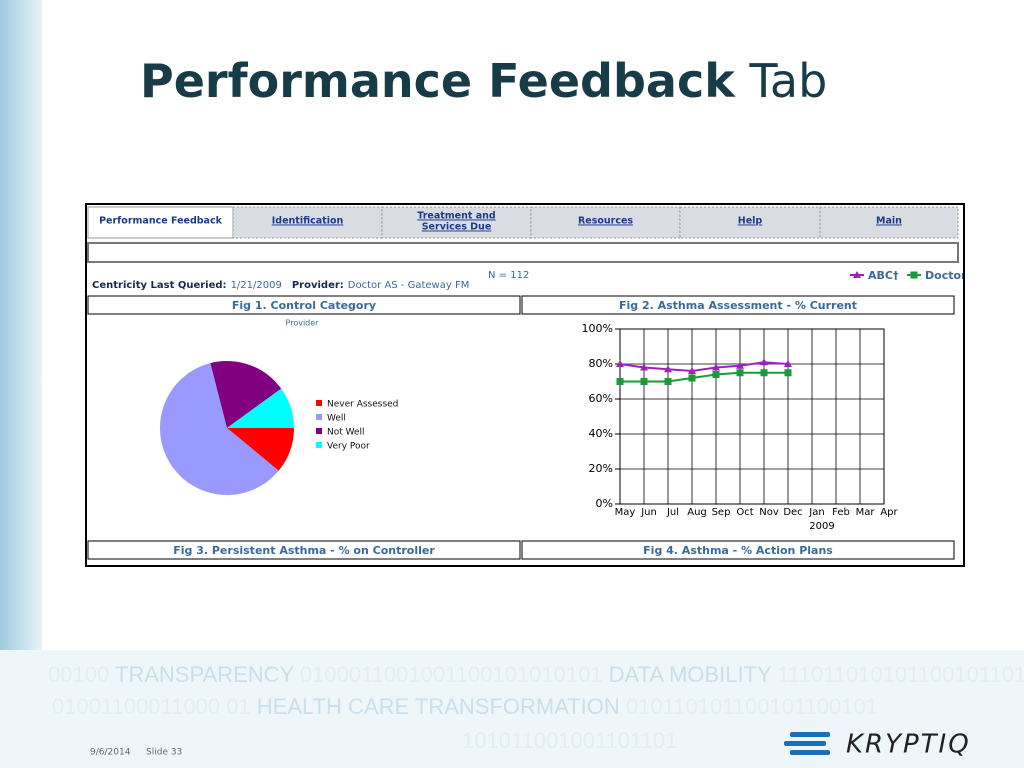 This screenshot has width=1024, height=768. Describe the element at coordinates (409, 285) in the screenshot. I see `info-part: Doctor AS - Gateway FM` at that location.